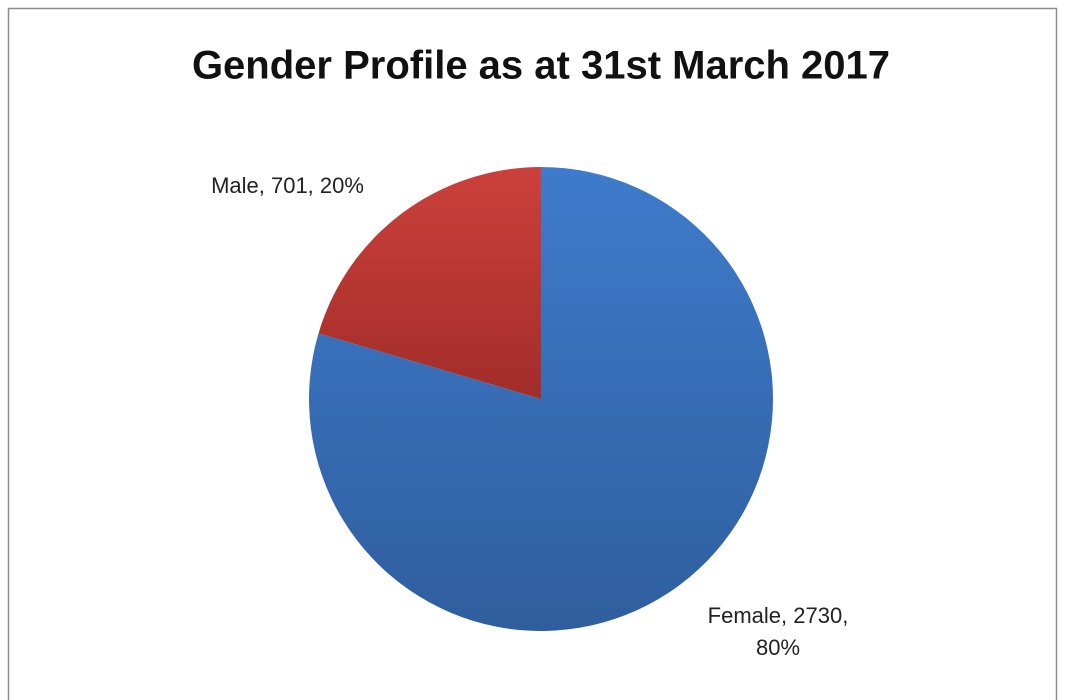 This screenshot has height=700, width=1065. Describe the element at coordinates (541, 66) in the screenshot. I see `chart-title: Gender Profile as at 31st March 2017` at that location.